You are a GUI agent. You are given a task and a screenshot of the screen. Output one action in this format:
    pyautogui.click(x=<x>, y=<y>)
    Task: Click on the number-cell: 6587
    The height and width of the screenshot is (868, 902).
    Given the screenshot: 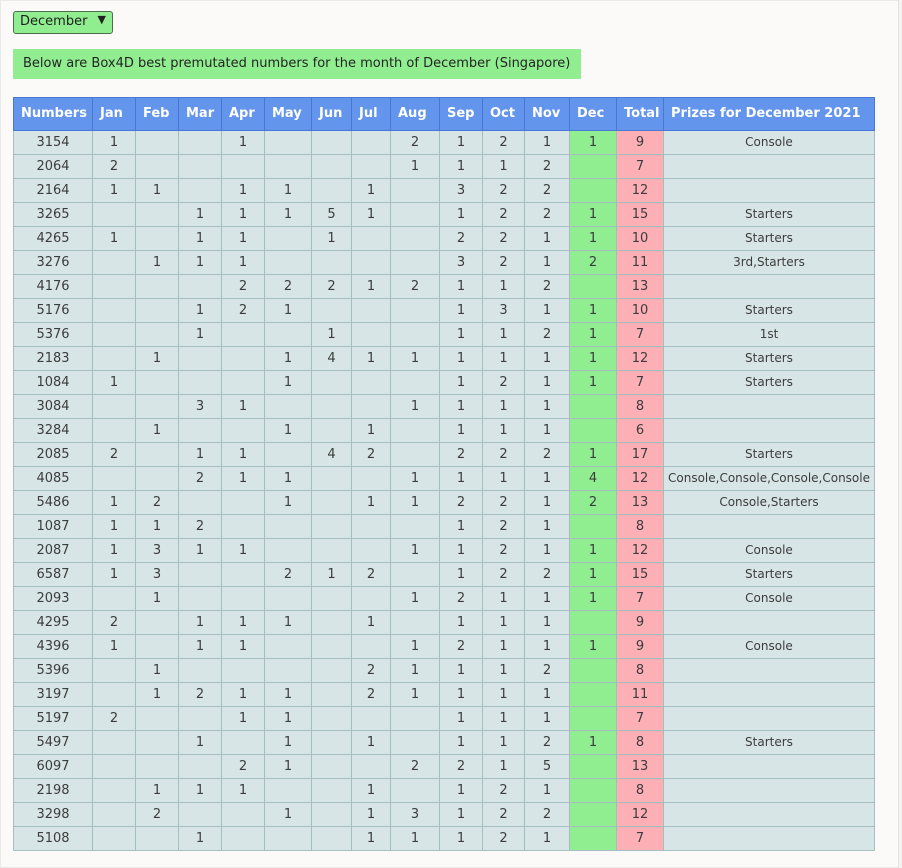 What is the action you would take?
    pyautogui.click(x=53, y=574)
    